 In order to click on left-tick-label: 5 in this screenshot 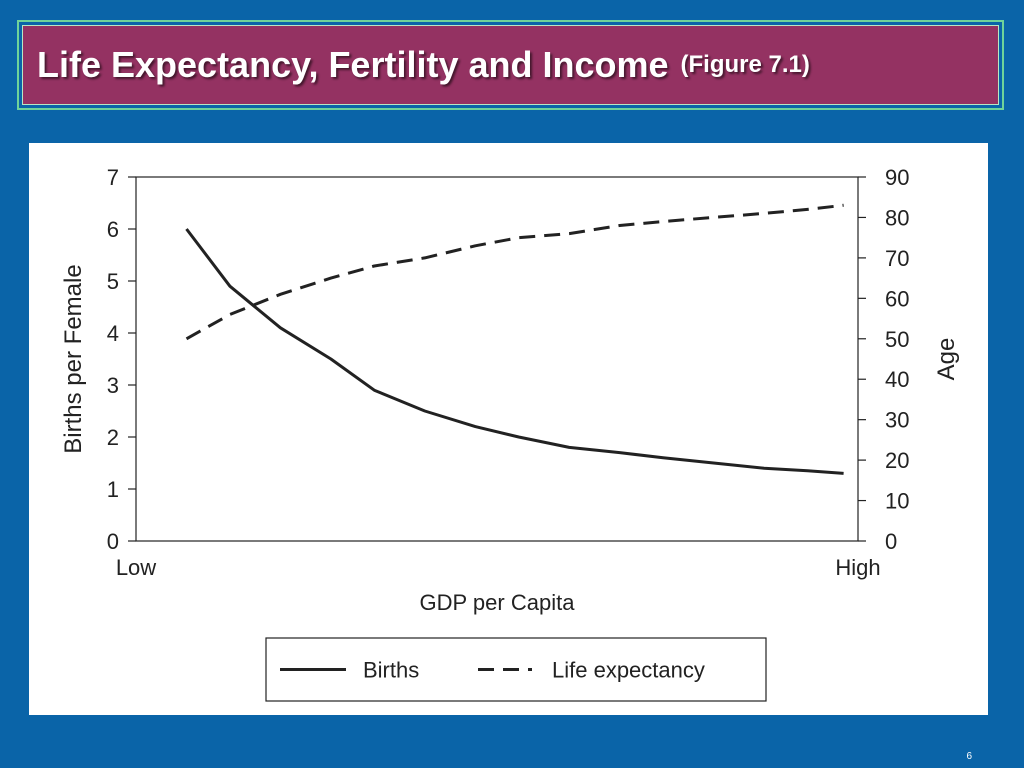, I will do `click(113, 281)`.